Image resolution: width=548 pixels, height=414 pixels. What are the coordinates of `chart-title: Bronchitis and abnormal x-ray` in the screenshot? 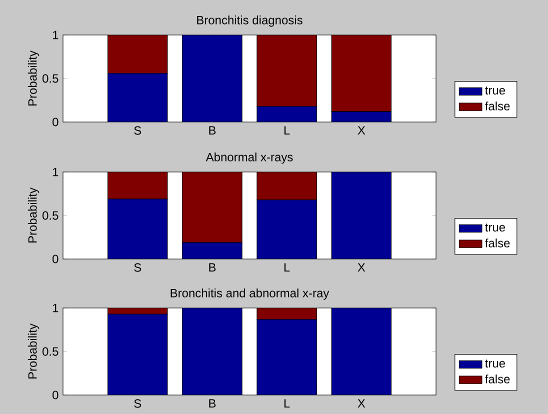 It's located at (250, 294).